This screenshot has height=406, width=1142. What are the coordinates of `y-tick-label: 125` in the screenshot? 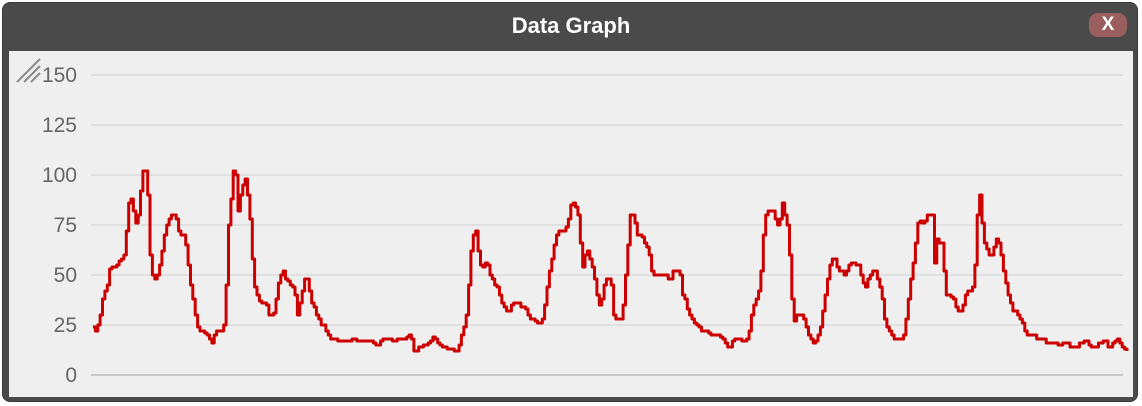 It's located at (59, 125).